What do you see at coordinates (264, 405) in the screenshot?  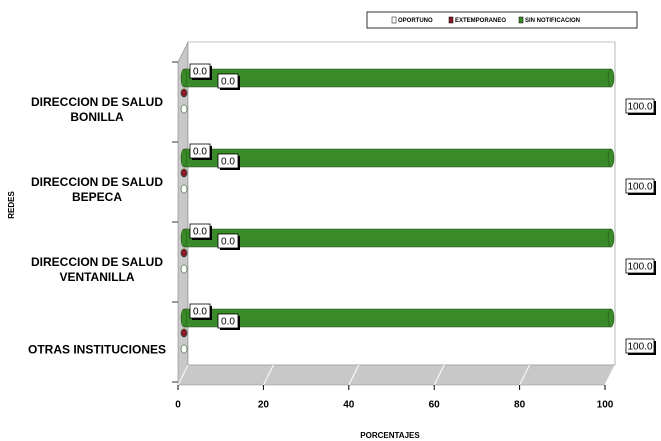 I see `x-tick-label: 20` at bounding box center [264, 405].